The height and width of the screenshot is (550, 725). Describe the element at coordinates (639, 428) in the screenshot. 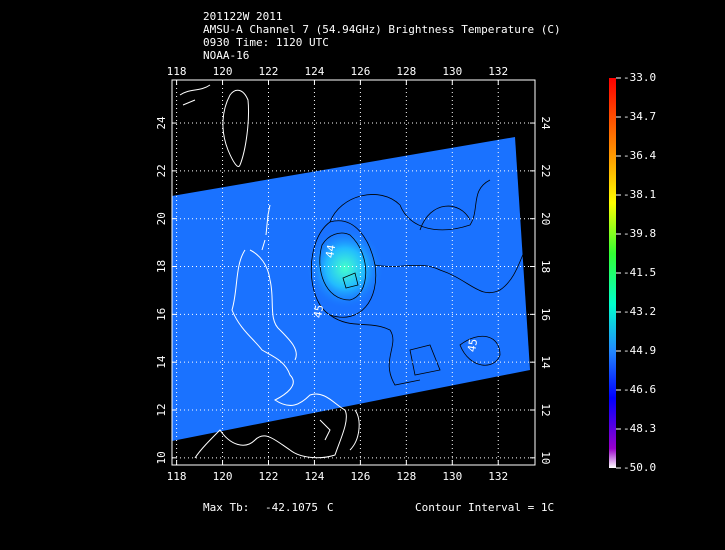

I see `colorbar-label: -48.3` at that location.